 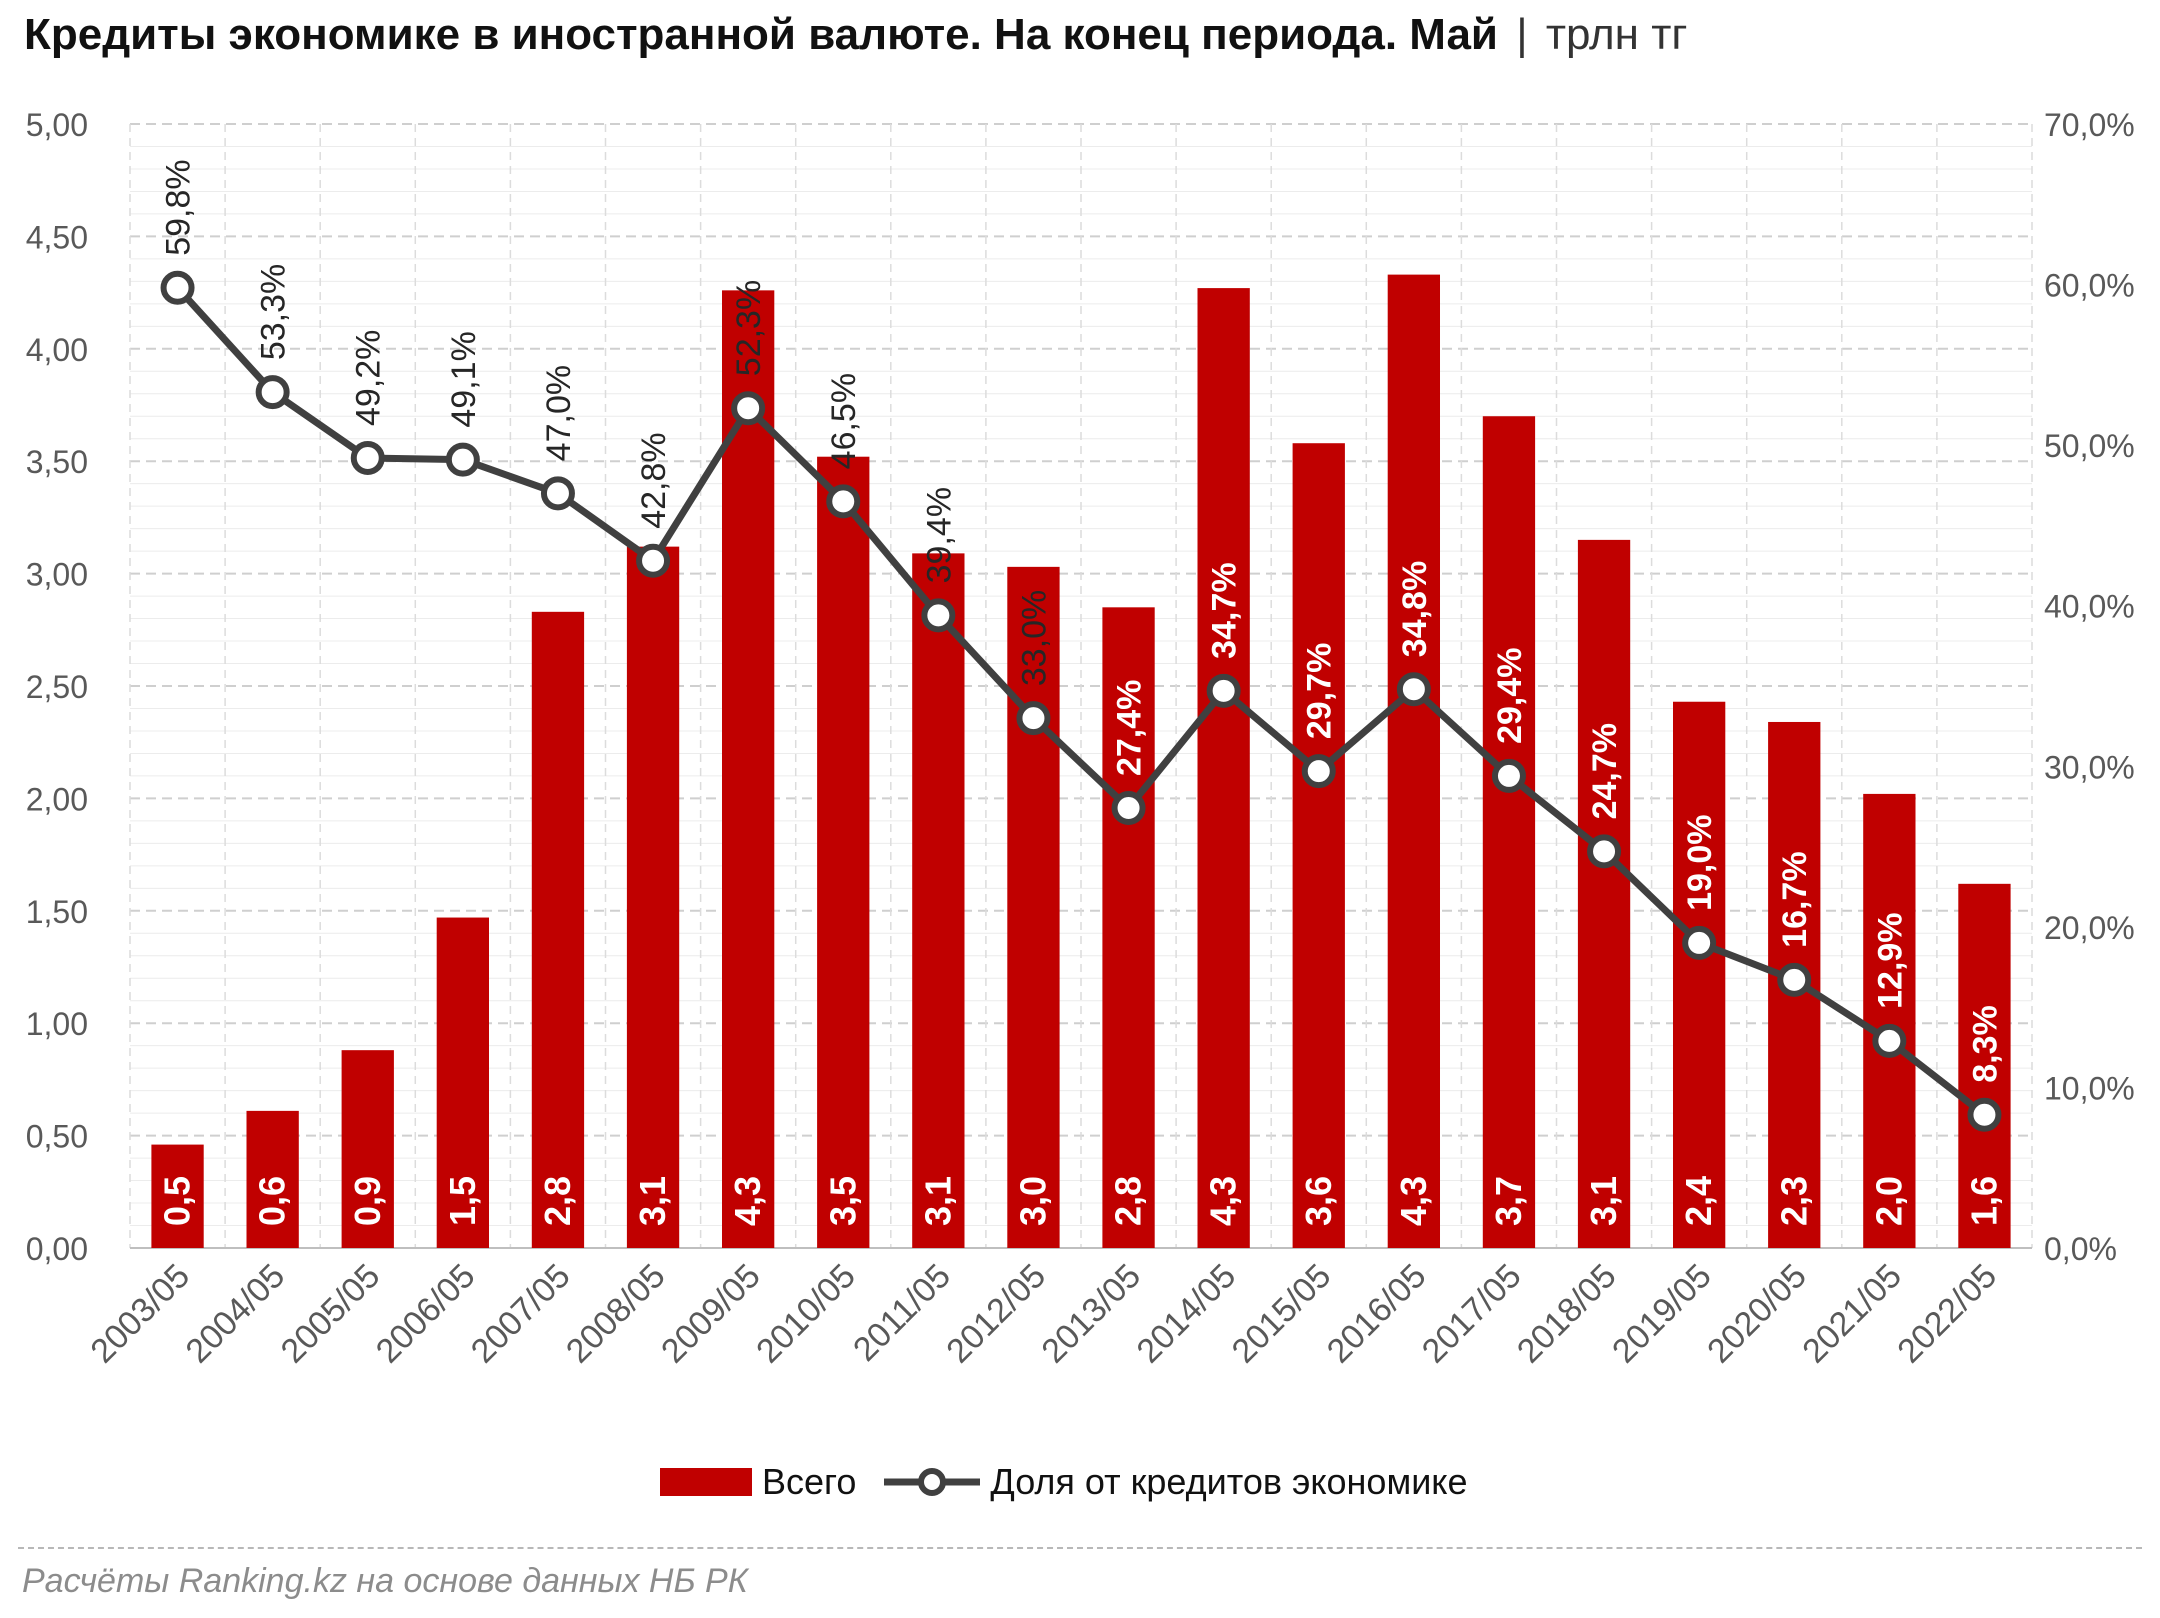 I want to click on line-point-2020/05, so click(x=1794, y=979).